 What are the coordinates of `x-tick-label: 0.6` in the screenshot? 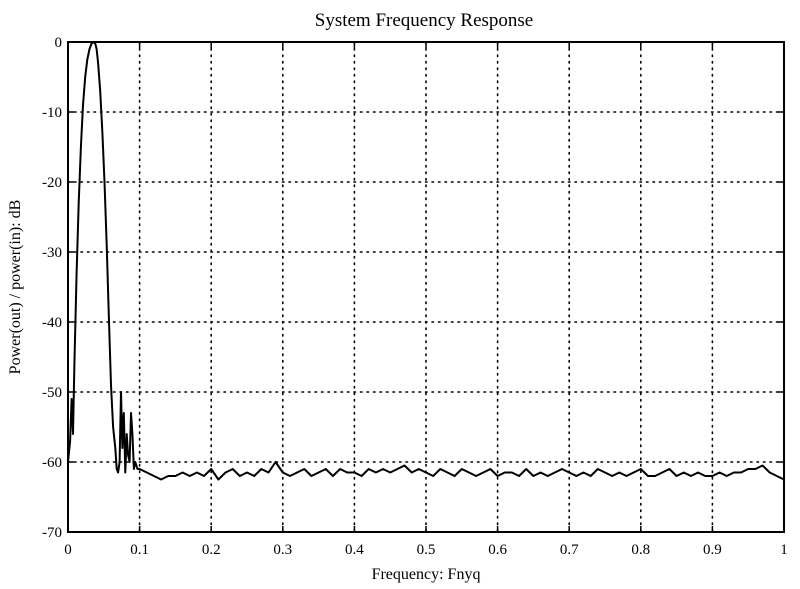 It's located at (497, 550).